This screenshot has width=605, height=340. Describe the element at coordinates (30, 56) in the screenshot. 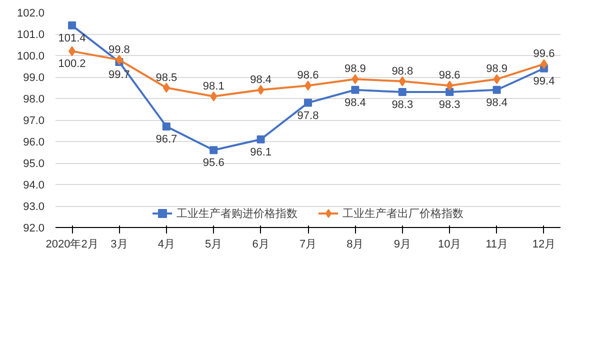

I see `y-tick-label: 100.0` at that location.